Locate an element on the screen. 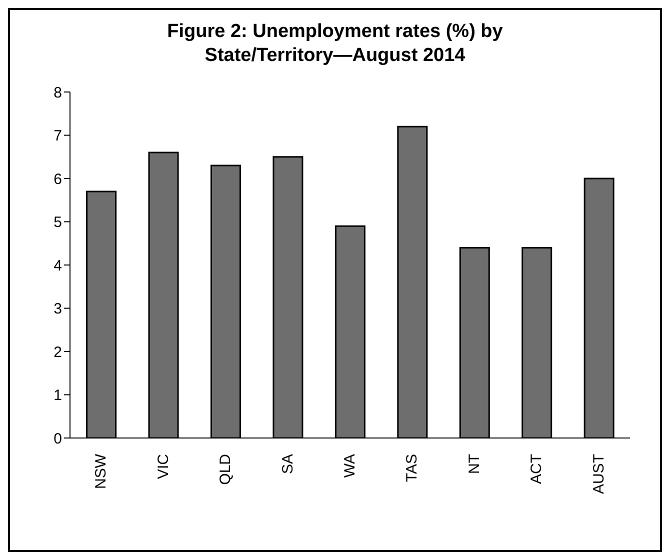 The image size is (670, 560). x-tick-label: WA is located at coordinates (350, 466).